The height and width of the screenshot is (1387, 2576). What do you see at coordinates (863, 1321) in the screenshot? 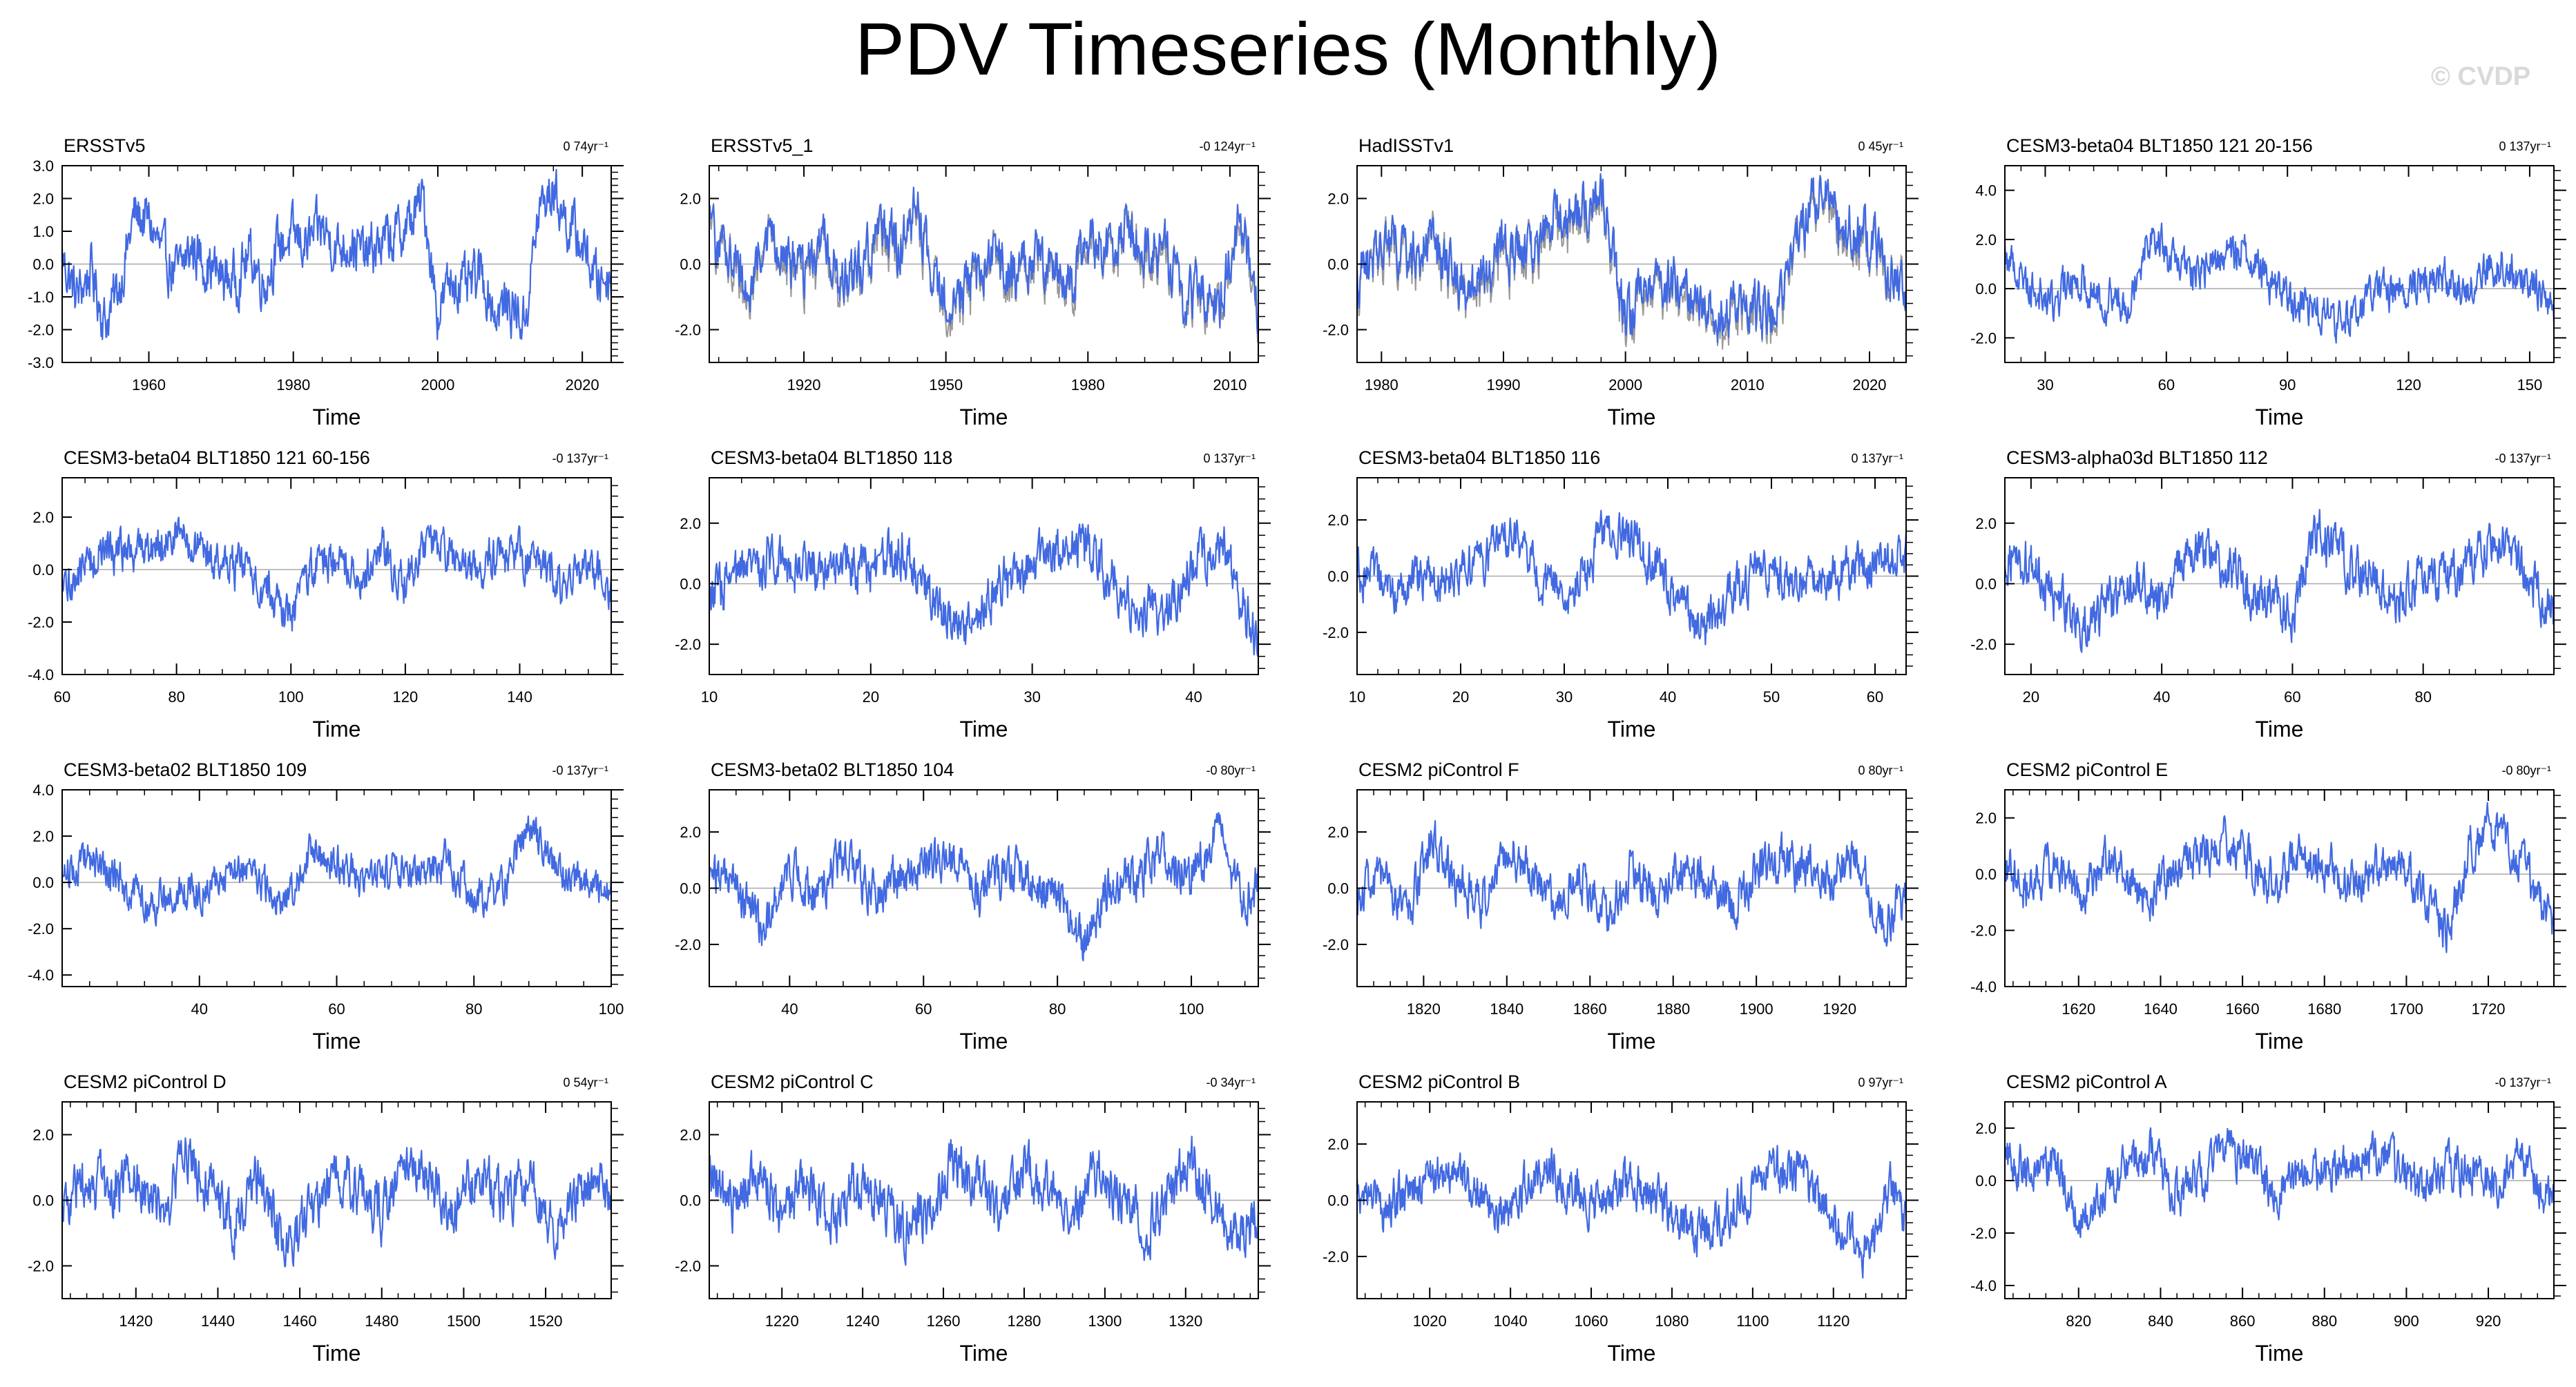
I see `x-tick-label: 1240` at bounding box center [863, 1321].